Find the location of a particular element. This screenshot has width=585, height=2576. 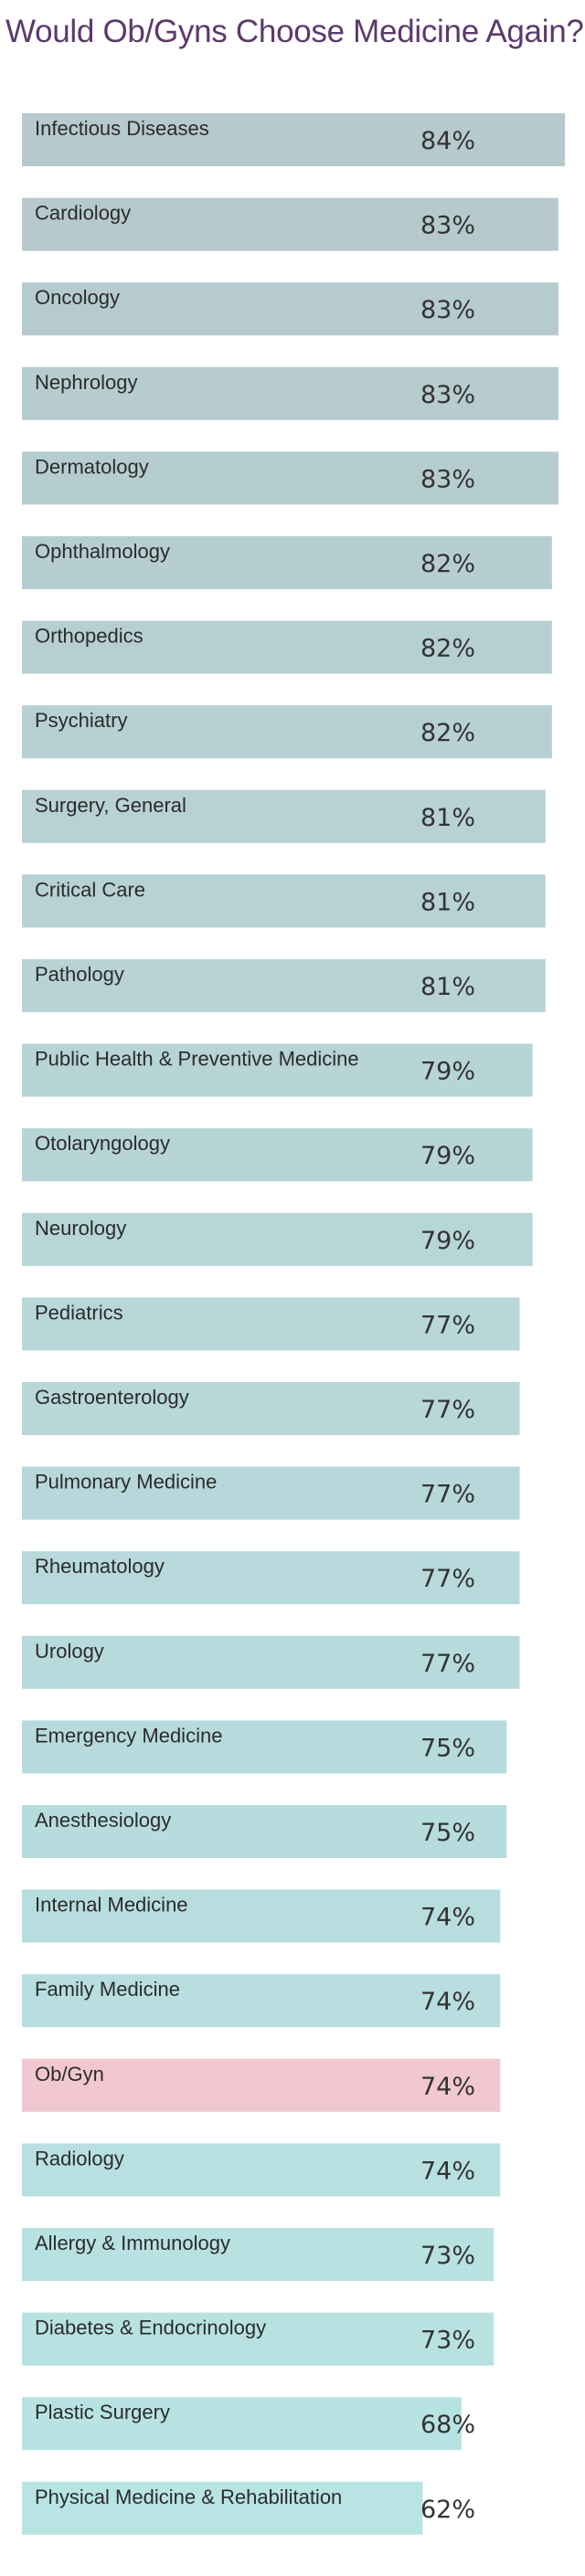

bar-value-ophthalmology: 82% is located at coordinates (447, 564).